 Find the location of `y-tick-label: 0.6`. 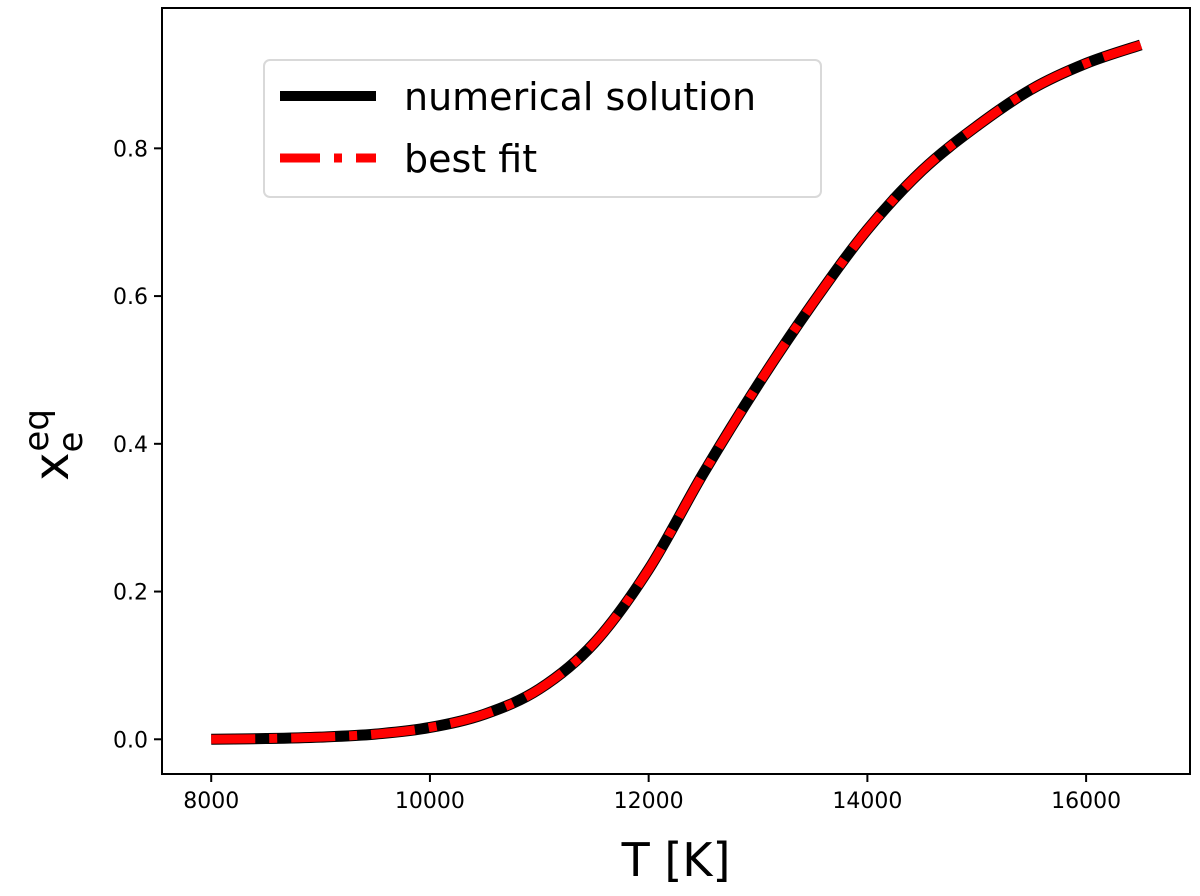

y-tick-label: 0.6 is located at coordinates (130, 297).